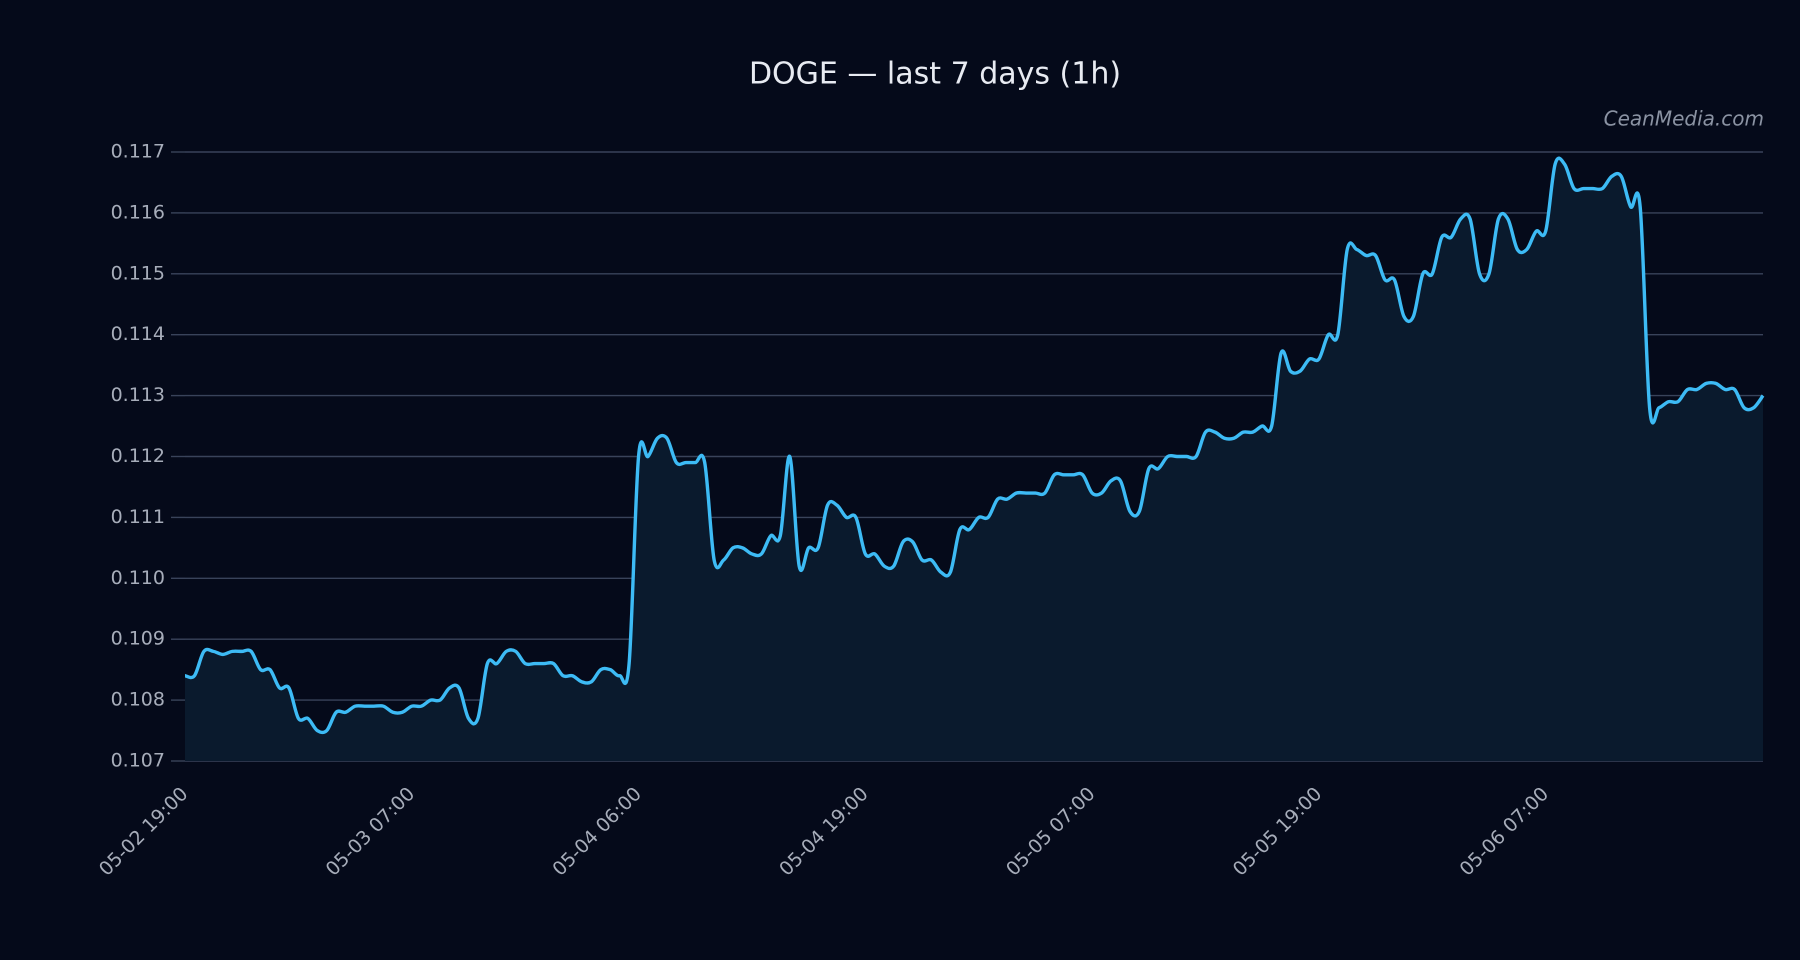  What do you see at coordinates (1684, 119) in the screenshot?
I see `watermark: CeanMedia.com` at bounding box center [1684, 119].